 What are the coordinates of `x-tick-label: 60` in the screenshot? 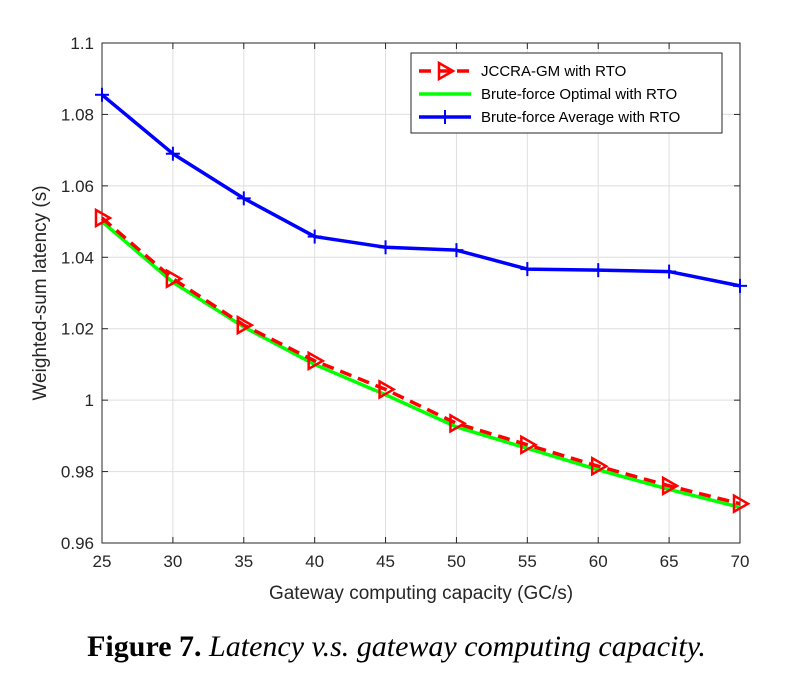 It's located at (598, 561).